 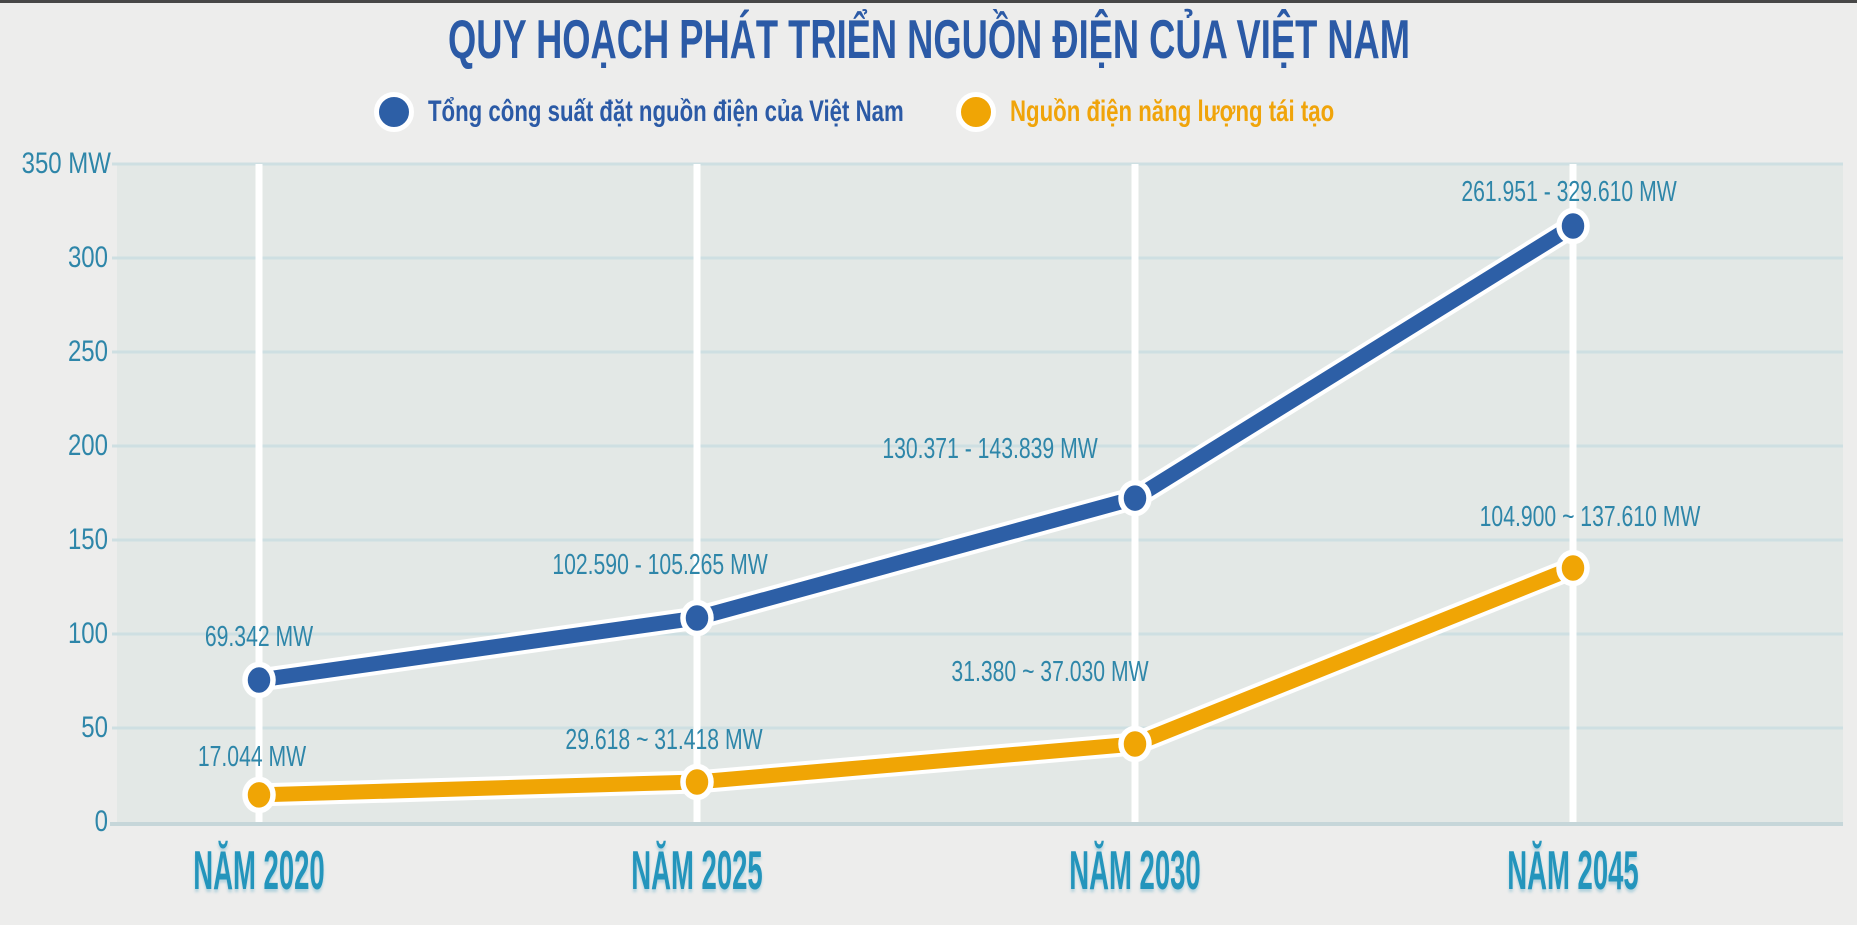 I want to click on point-label-1-0: 17.044 MW, so click(x=252, y=756).